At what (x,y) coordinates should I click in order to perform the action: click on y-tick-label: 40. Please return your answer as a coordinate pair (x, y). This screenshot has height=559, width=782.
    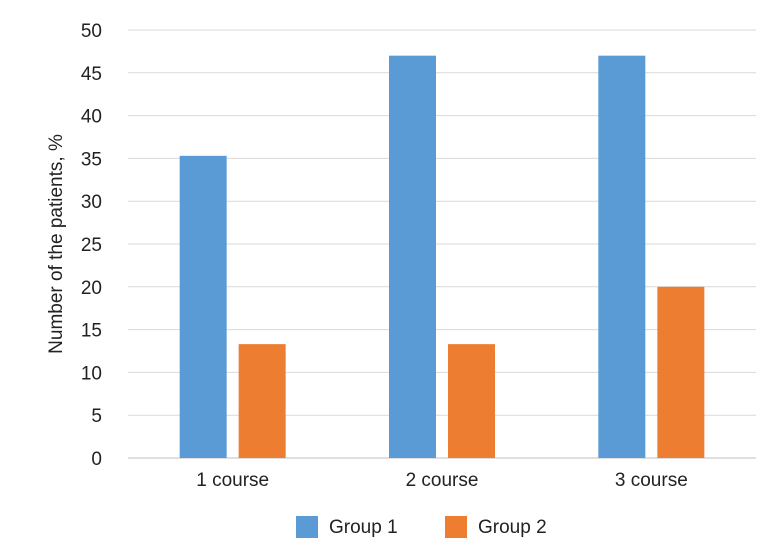
    Looking at the image, I should click on (91, 117).